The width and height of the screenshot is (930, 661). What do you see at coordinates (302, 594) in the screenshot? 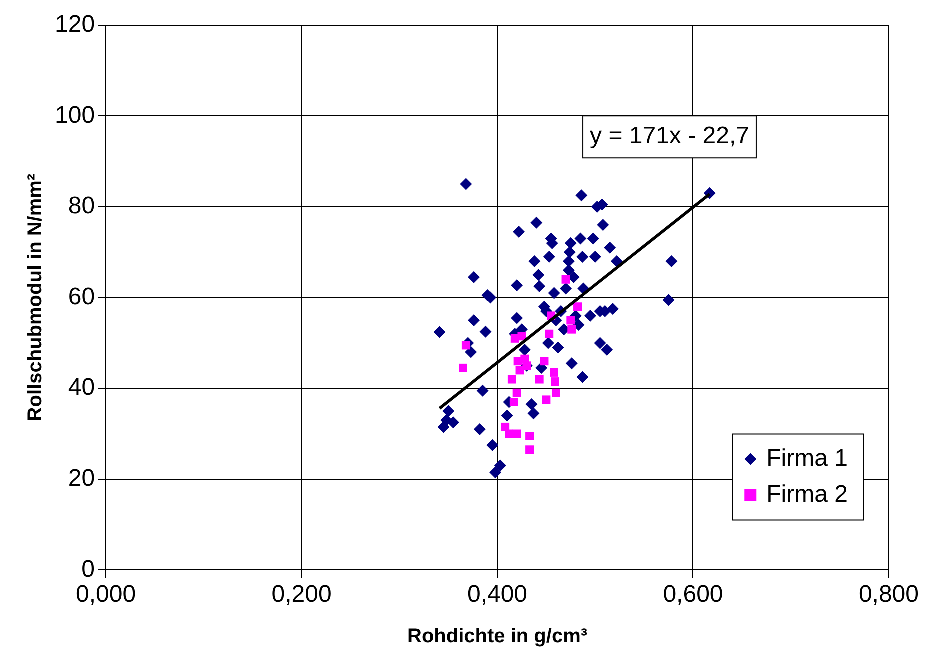
I see `x-tick-label: 0,200` at bounding box center [302, 594].